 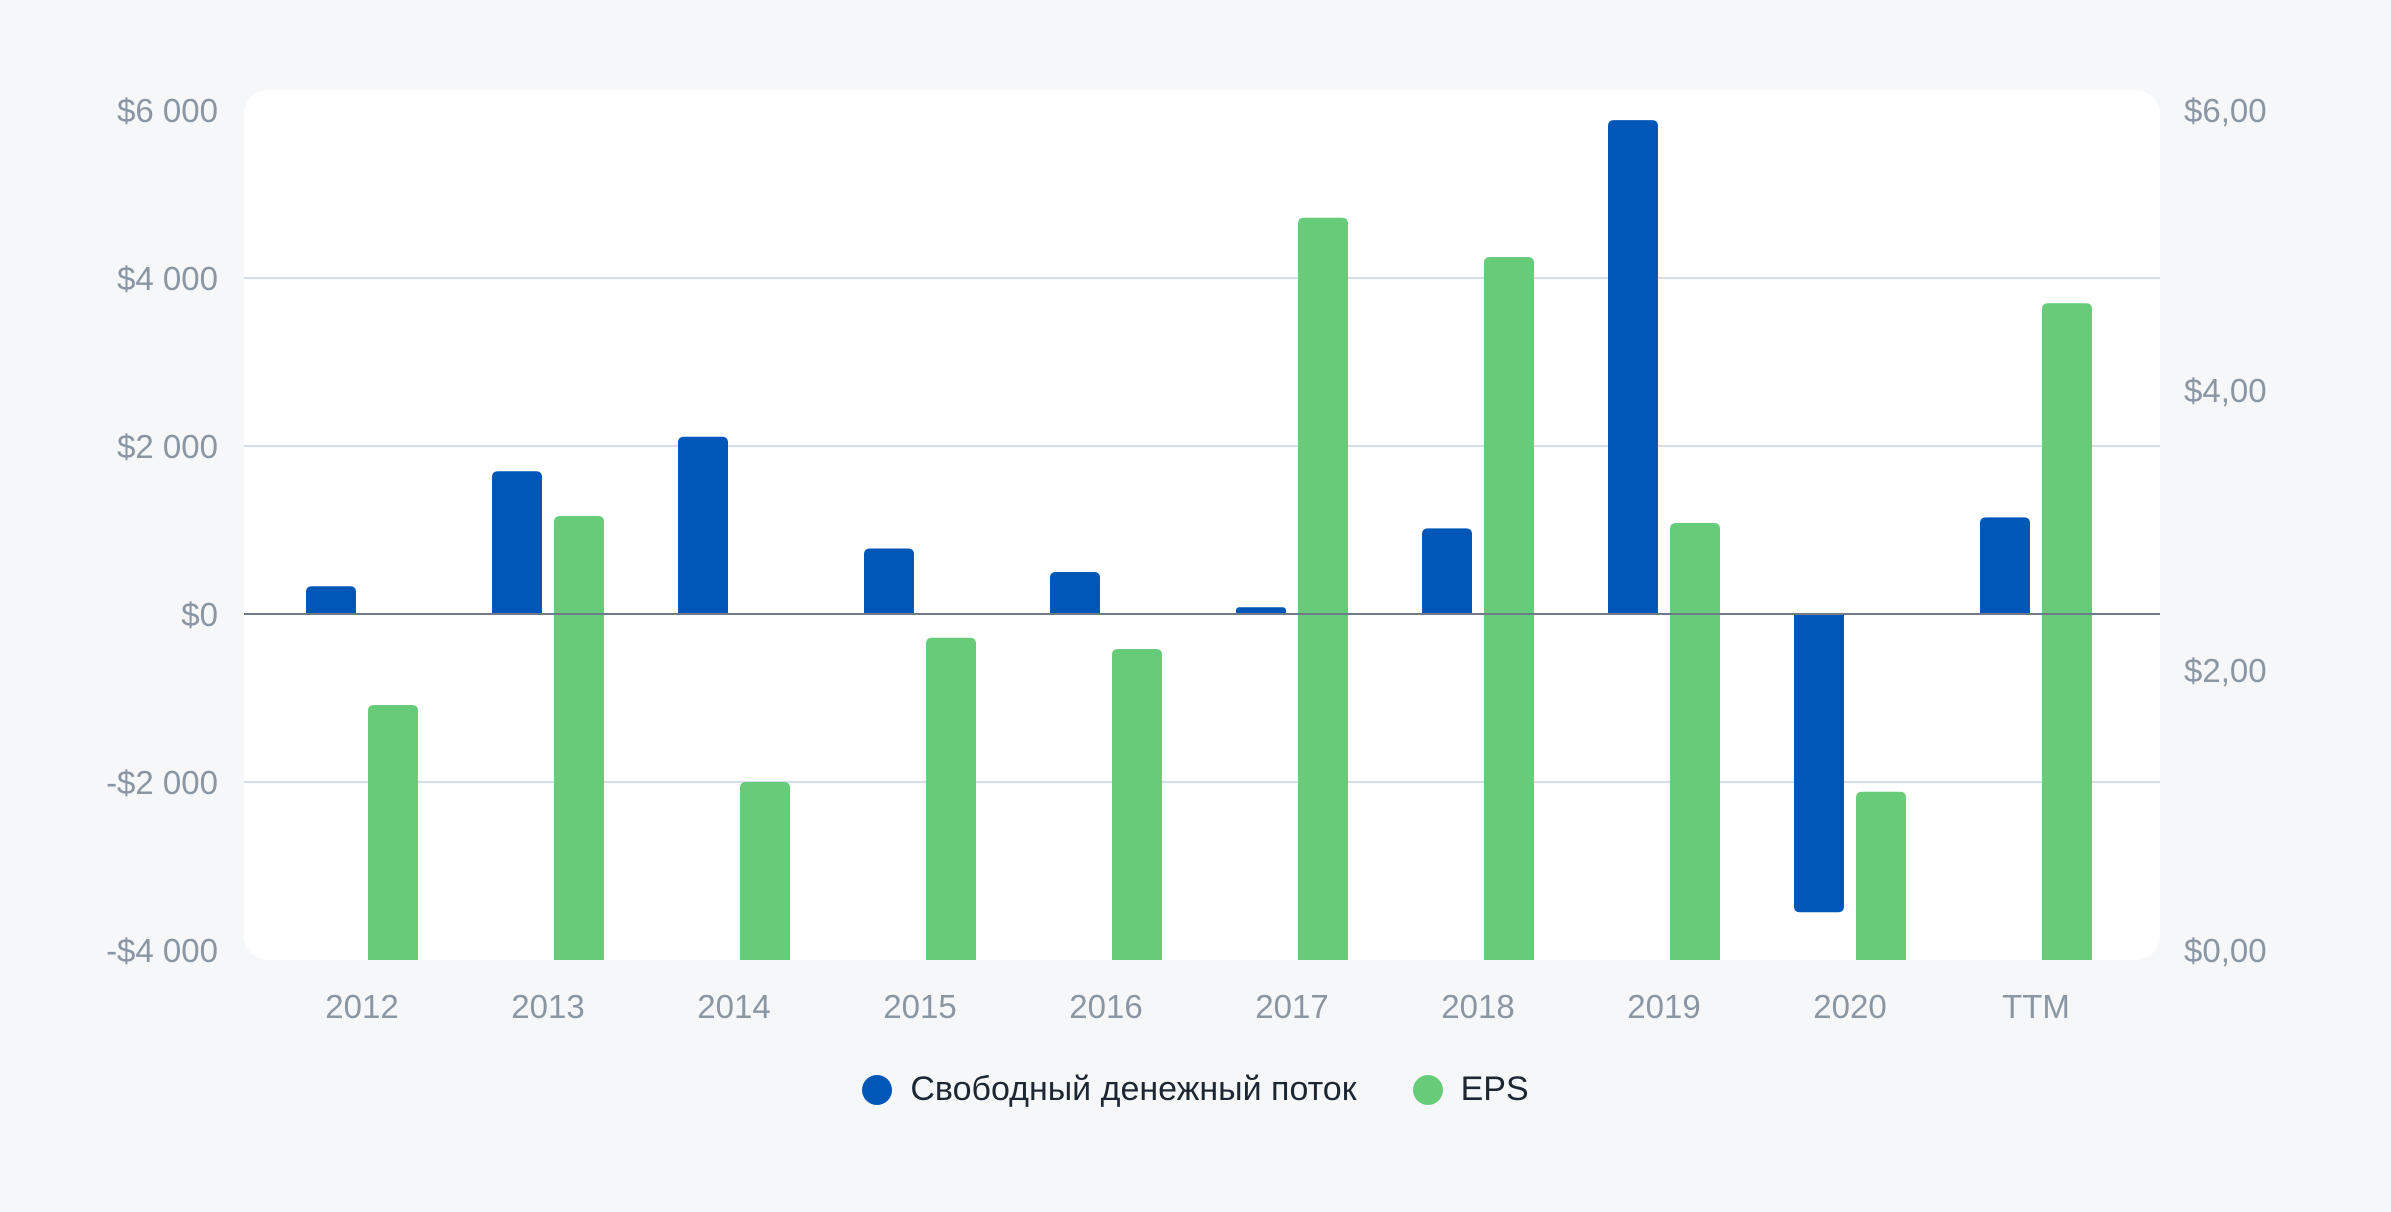 What do you see at coordinates (361, 1006) in the screenshot?
I see `x-tick-label: 2012` at bounding box center [361, 1006].